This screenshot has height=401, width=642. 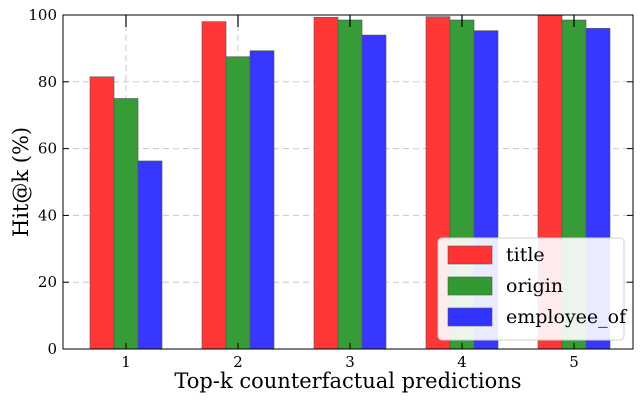 What do you see at coordinates (470, 255) in the screenshot?
I see `legend-swatch-title` at bounding box center [470, 255].